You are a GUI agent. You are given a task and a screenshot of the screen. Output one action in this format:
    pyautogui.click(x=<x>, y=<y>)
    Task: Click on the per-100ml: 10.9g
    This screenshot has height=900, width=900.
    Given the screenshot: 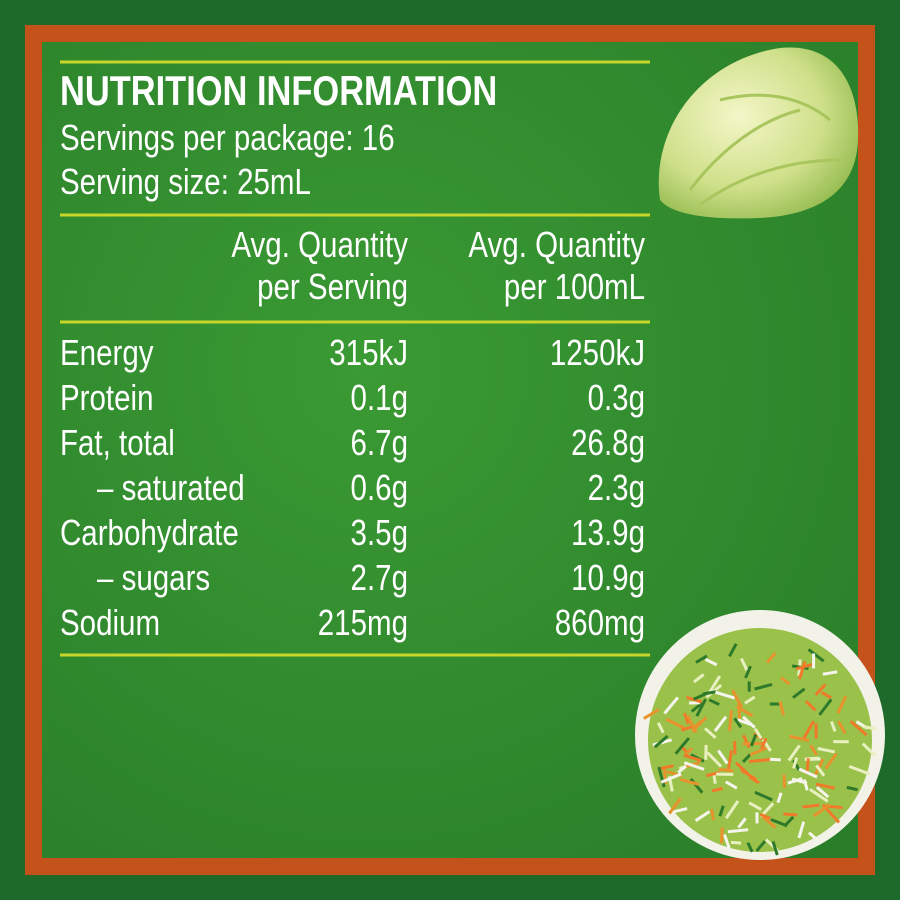 What is the action you would take?
    pyautogui.click(x=608, y=577)
    